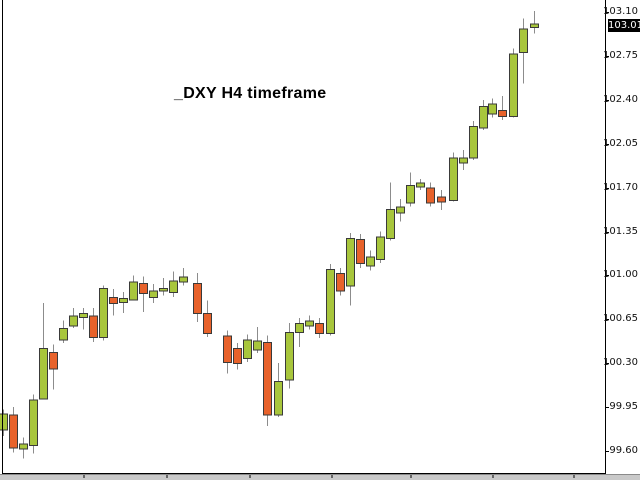  Describe the element at coordinates (2, 237) in the screenshot. I see `plot-left-border` at that location.